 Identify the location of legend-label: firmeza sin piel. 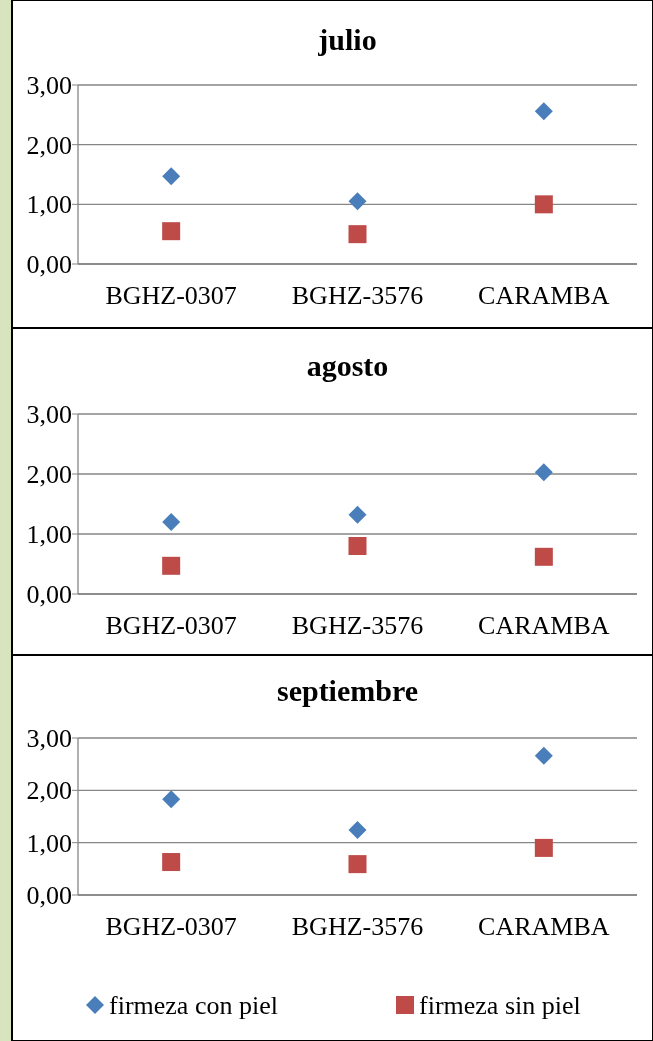
(500, 1006).